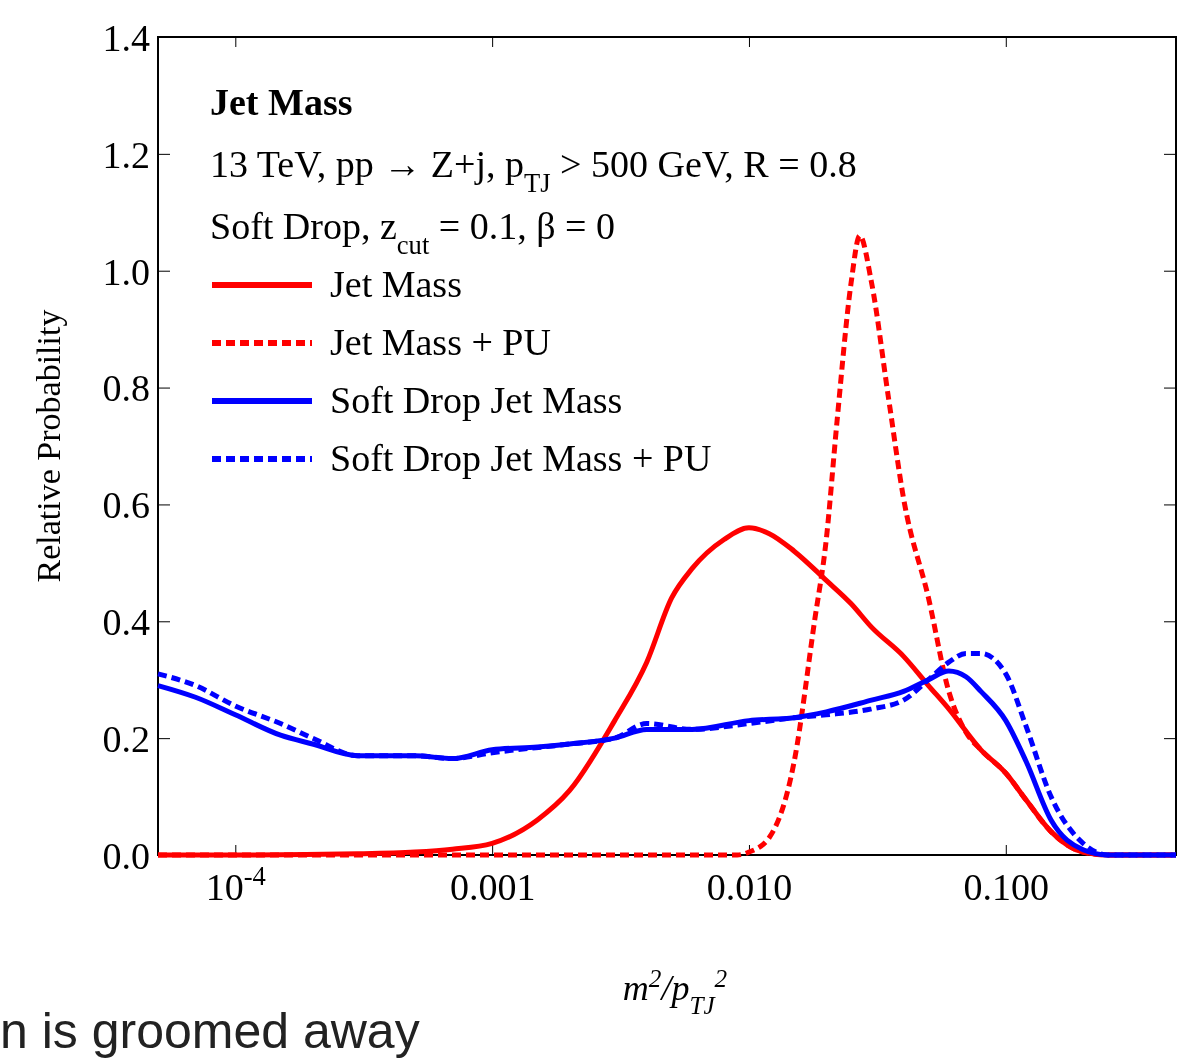  What do you see at coordinates (126, 154) in the screenshot?
I see `y-tick-label: 1.2` at bounding box center [126, 154].